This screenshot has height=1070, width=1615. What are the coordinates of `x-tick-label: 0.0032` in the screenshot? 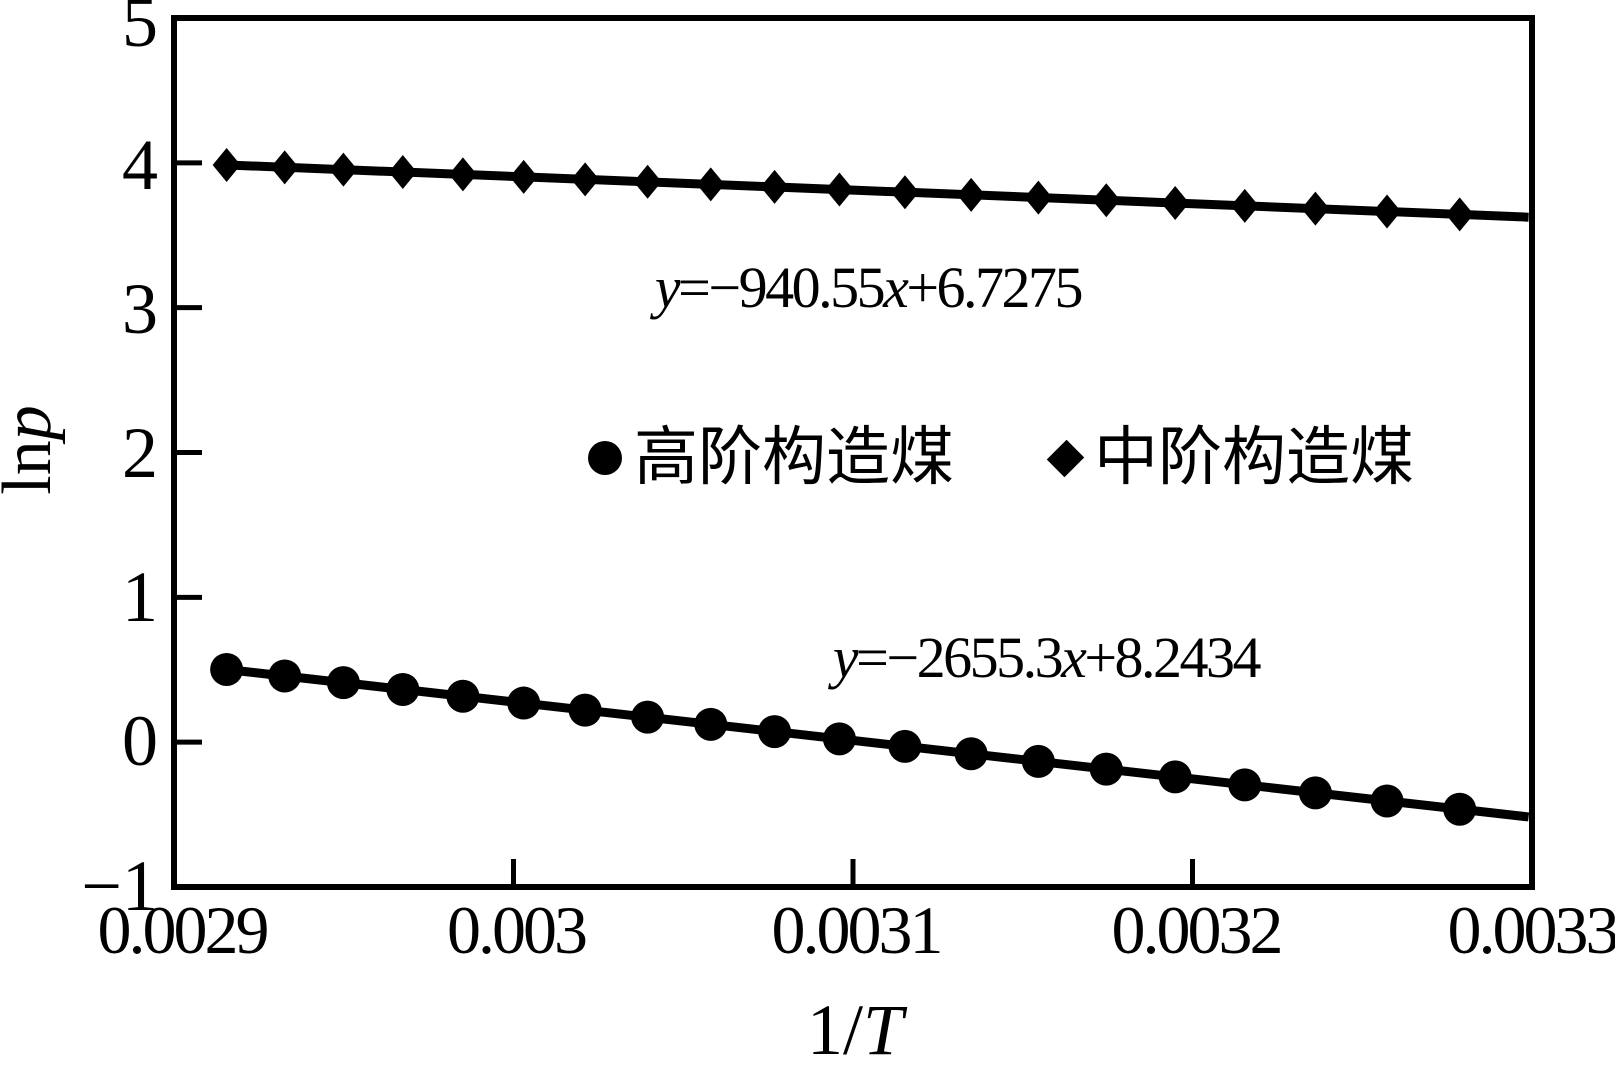 It's located at (1197, 930).